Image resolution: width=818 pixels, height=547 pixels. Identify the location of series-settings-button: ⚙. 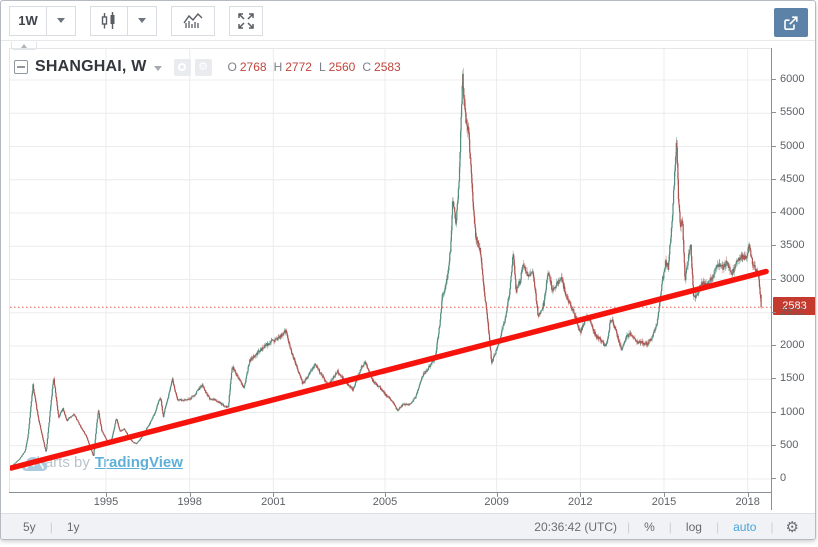
(203, 67).